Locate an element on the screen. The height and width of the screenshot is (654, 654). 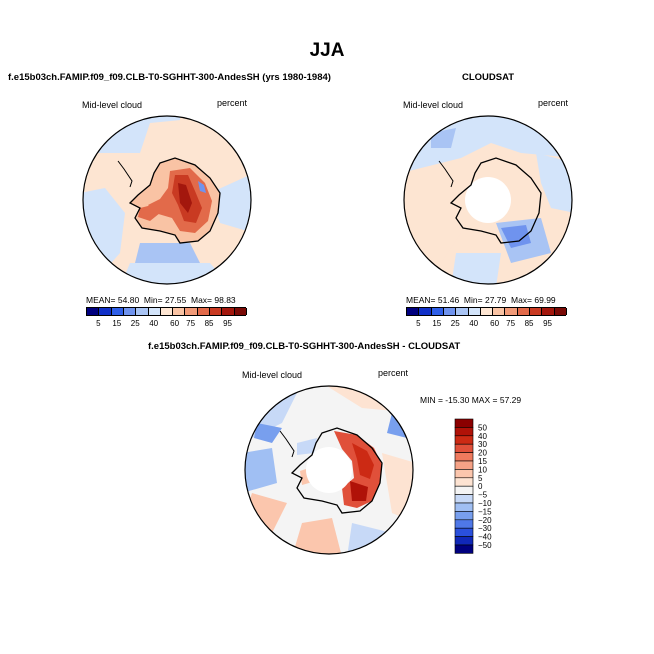
panel1-mean: 54.80 is located at coordinates (128, 300).